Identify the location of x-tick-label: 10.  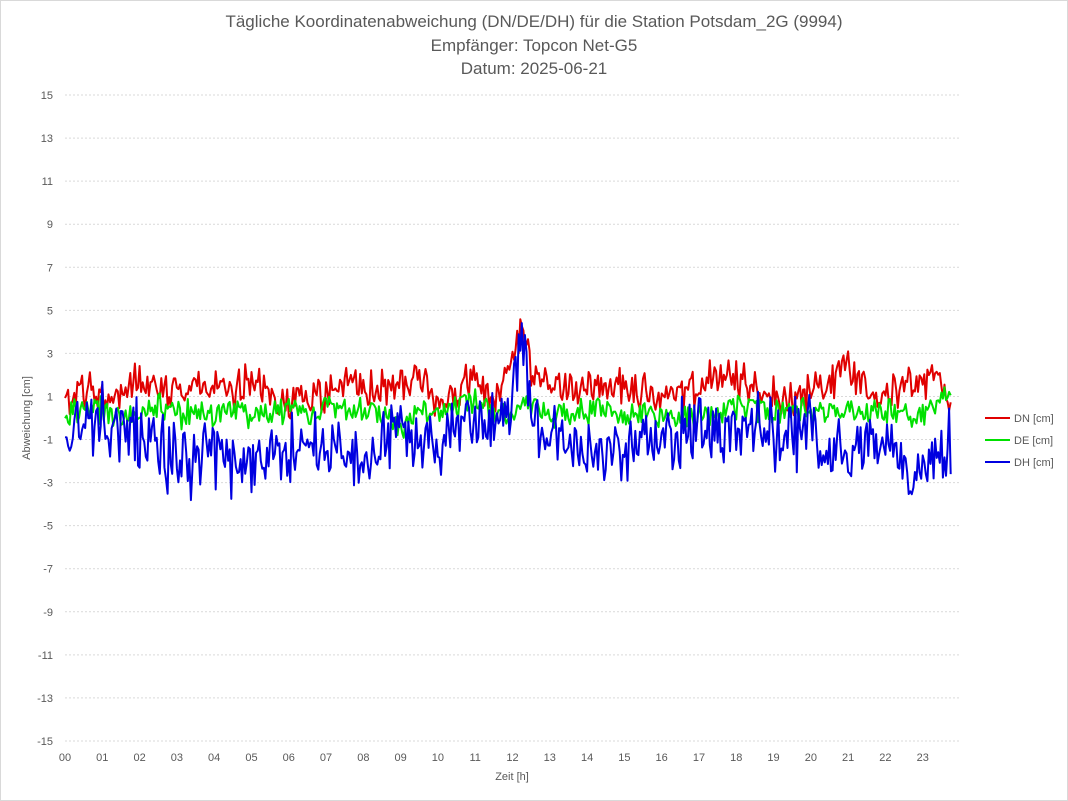
(438, 758).